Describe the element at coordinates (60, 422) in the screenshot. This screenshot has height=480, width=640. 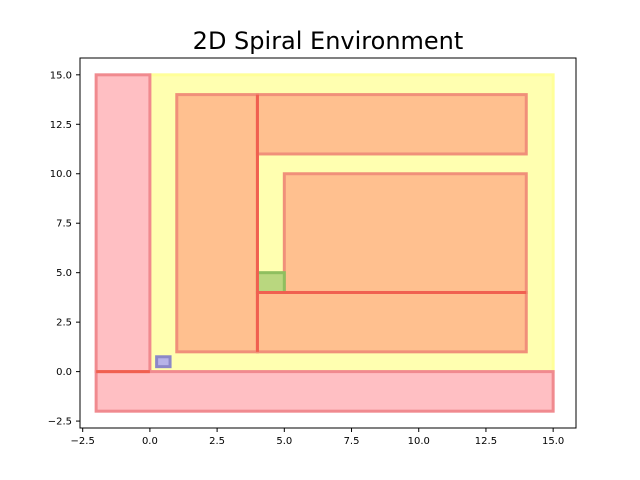
I see `y-tick-label: −2.5` at that location.